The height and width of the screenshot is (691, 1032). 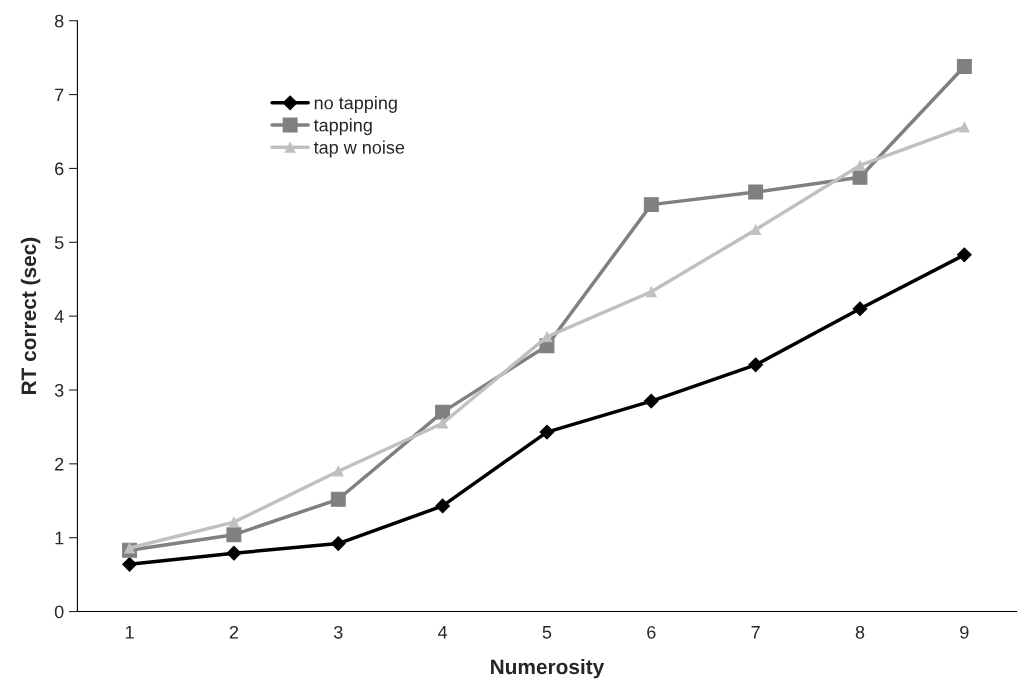 I want to click on y-tick-label: 1, so click(x=59, y=538).